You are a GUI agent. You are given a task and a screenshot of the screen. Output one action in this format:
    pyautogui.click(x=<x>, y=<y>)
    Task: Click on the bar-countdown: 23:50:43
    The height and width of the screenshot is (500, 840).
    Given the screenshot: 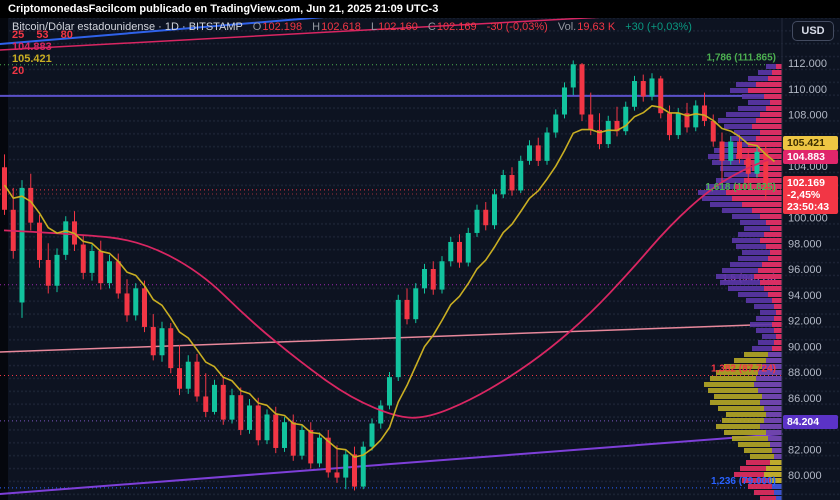 What is the action you would take?
    pyautogui.click(x=808, y=207)
    